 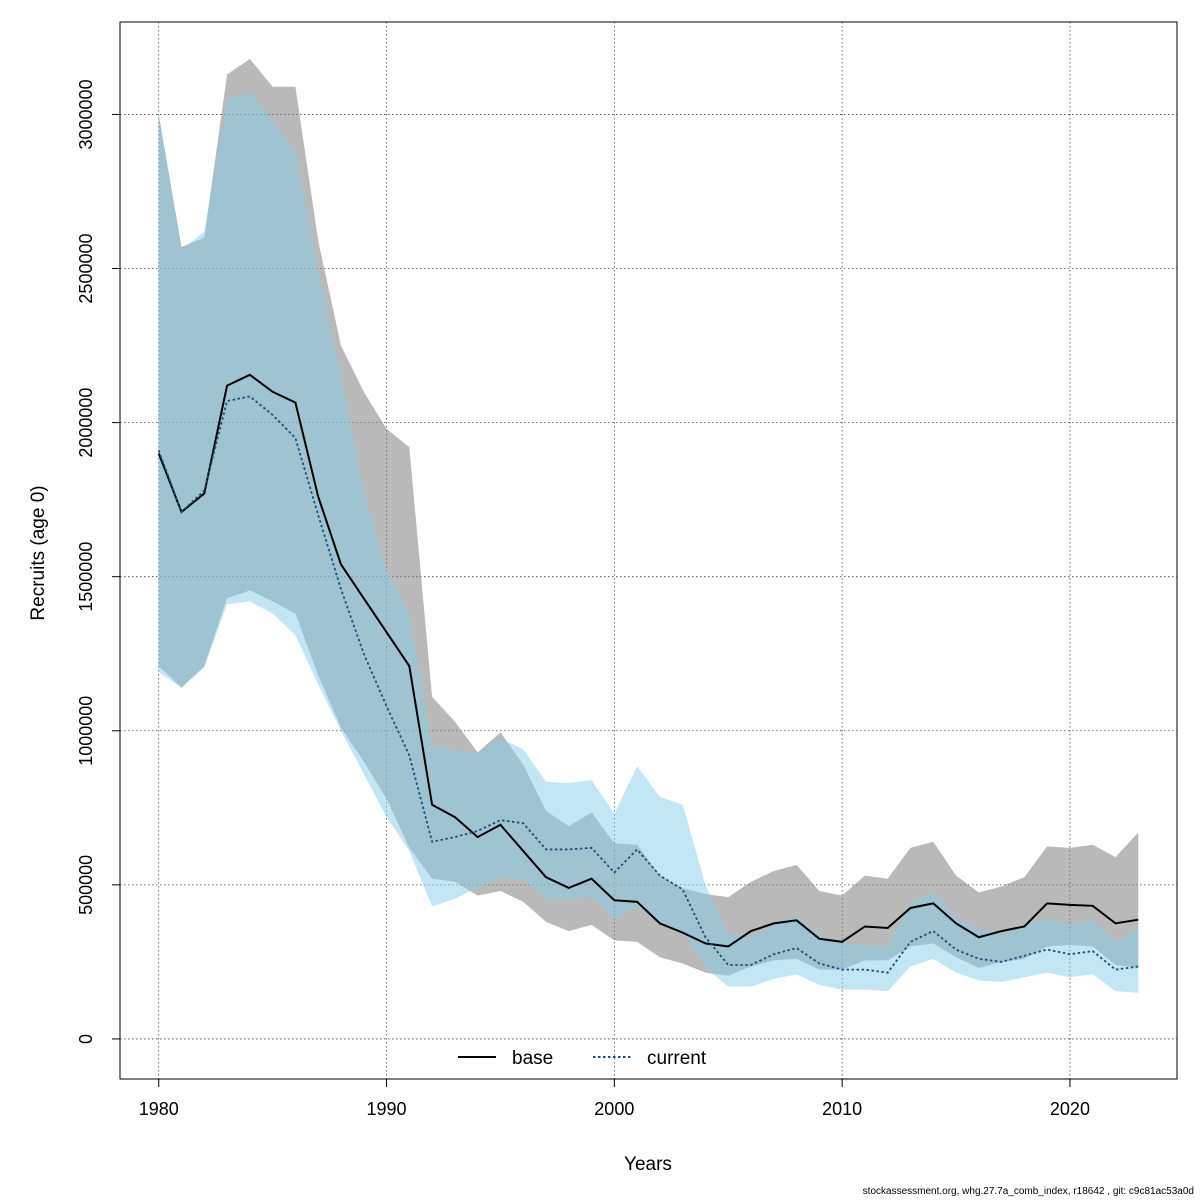 What do you see at coordinates (582, 1058) in the screenshot?
I see `legend: base current` at bounding box center [582, 1058].